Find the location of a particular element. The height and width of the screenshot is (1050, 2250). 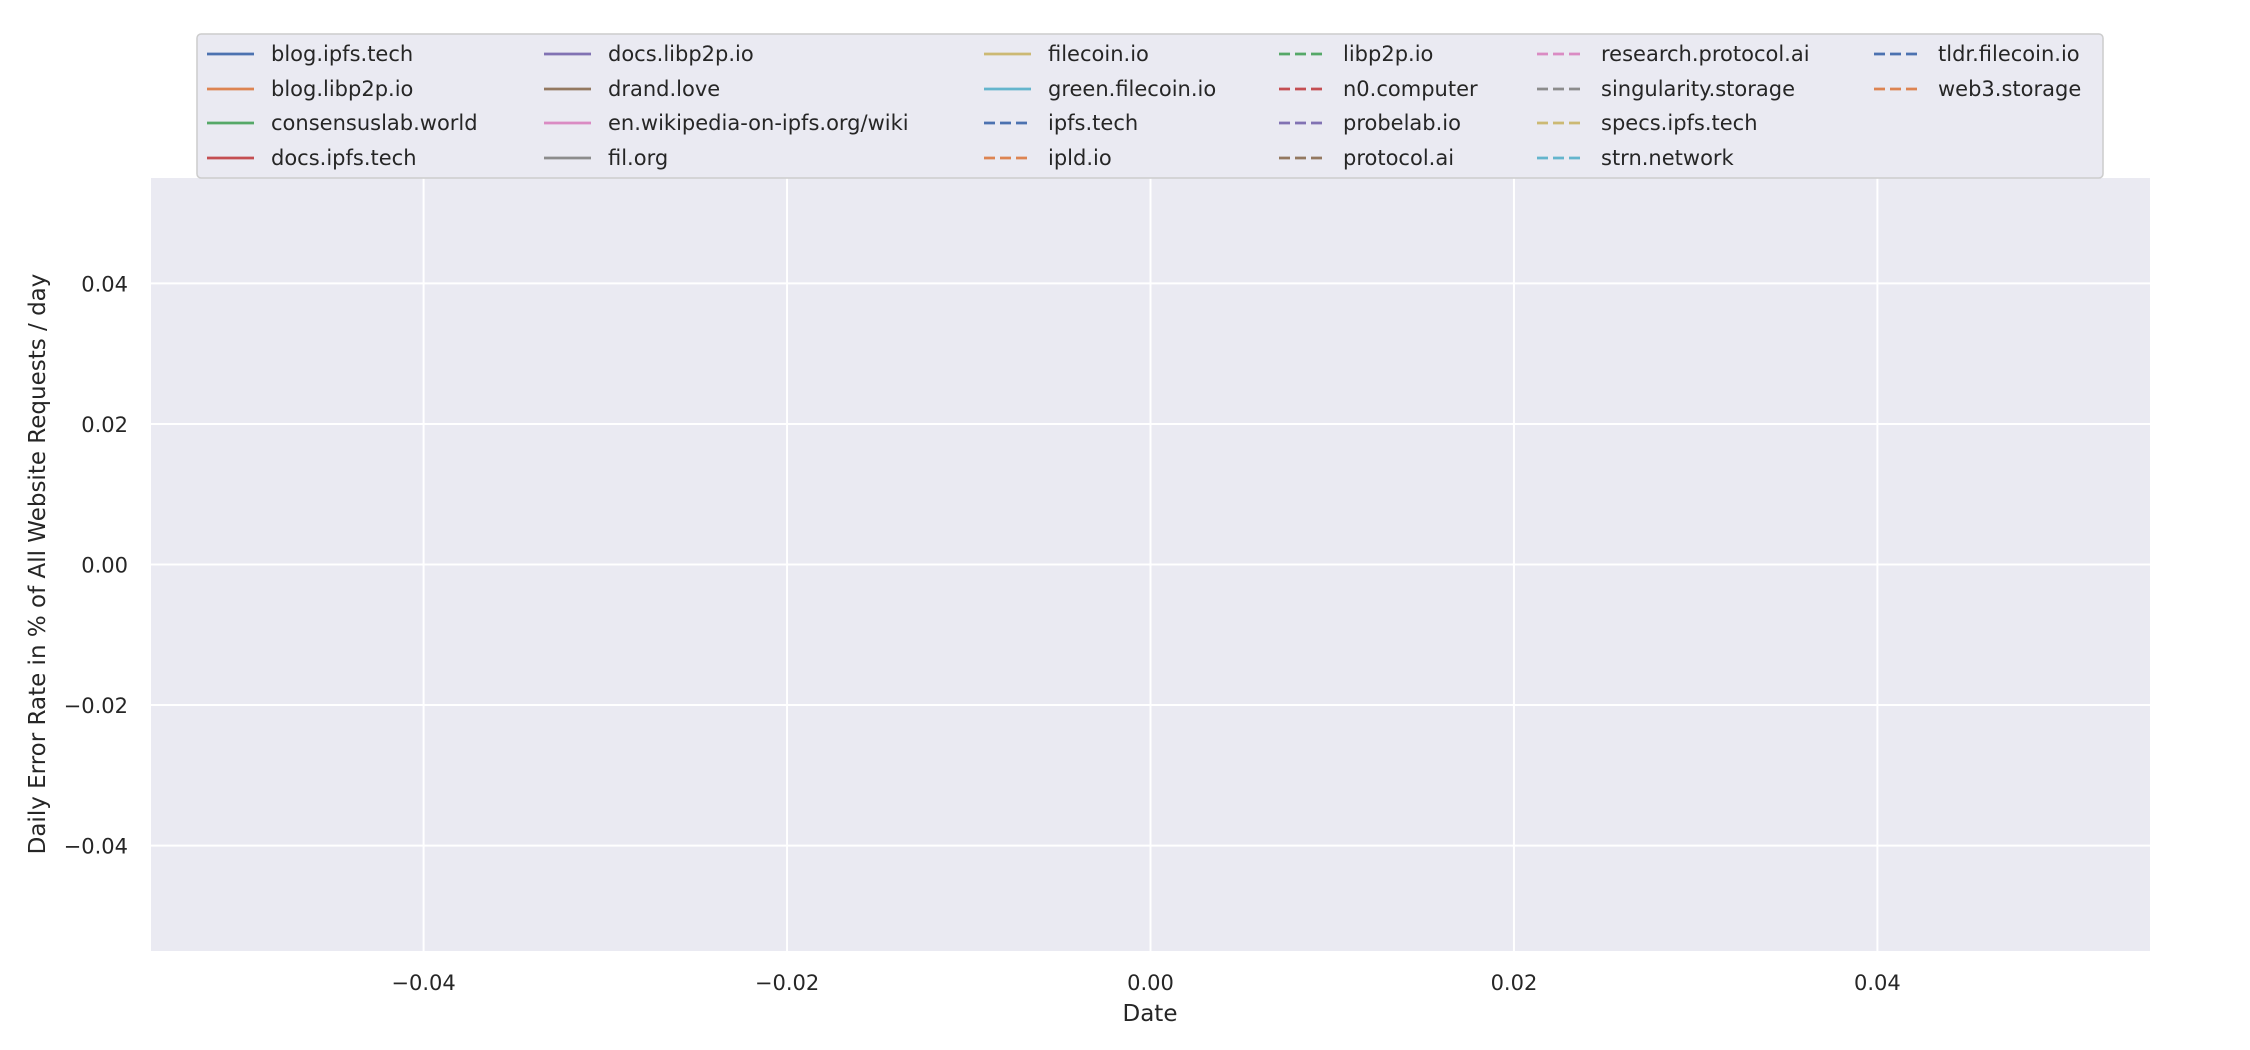

legend-label: fil.org is located at coordinates (638, 158).